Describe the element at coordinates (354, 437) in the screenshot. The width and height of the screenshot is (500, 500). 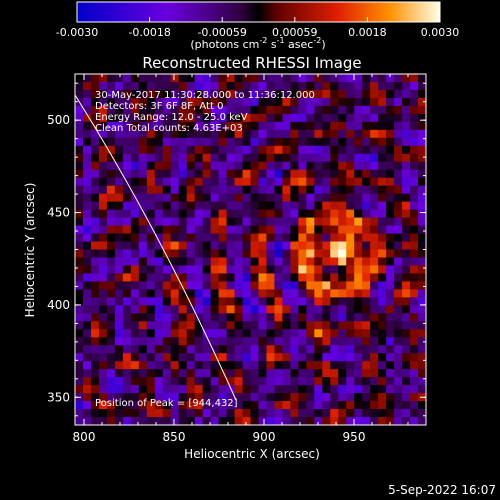
I see `x-tick-label: 950` at that location.